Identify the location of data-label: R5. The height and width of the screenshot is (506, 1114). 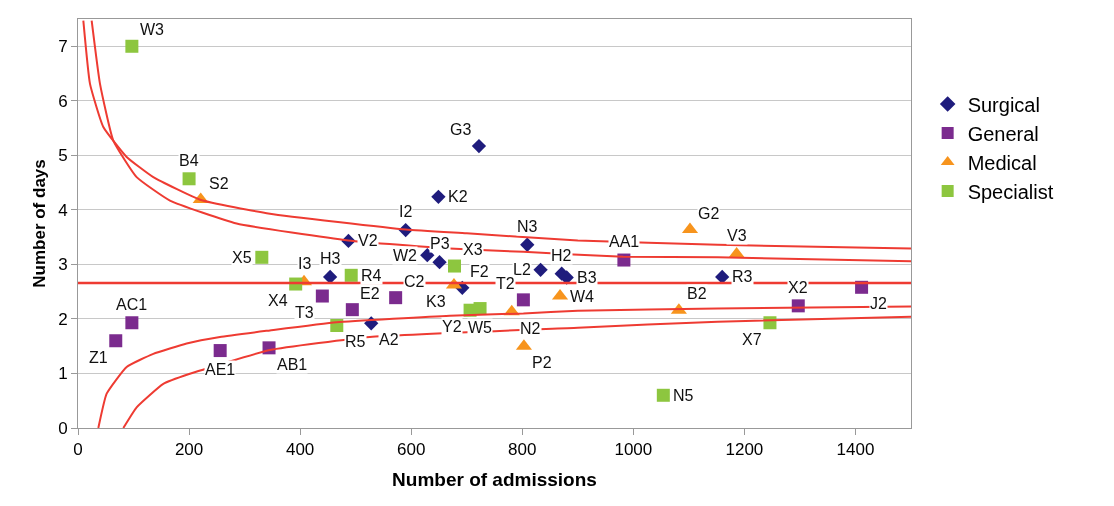
(355, 341).